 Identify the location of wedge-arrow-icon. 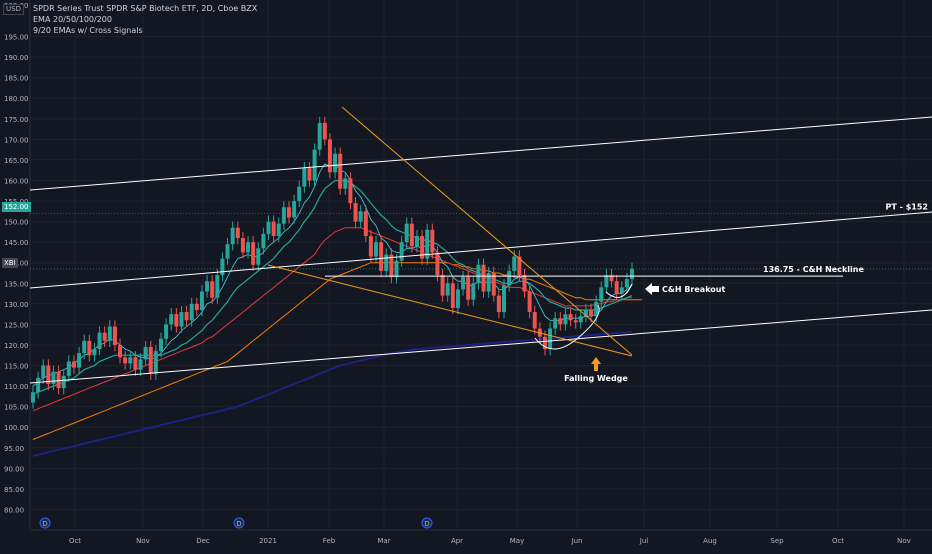
(596, 364).